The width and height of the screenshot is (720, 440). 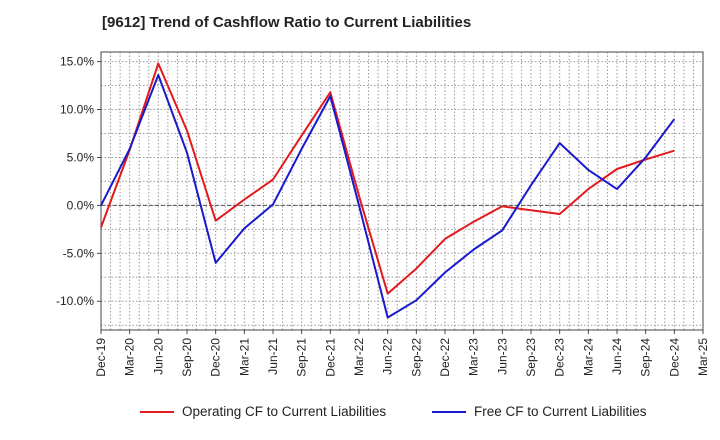 What do you see at coordinates (359, 357) in the screenshot?
I see `x-tick-label: Mar-22` at bounding box center [359, 357].